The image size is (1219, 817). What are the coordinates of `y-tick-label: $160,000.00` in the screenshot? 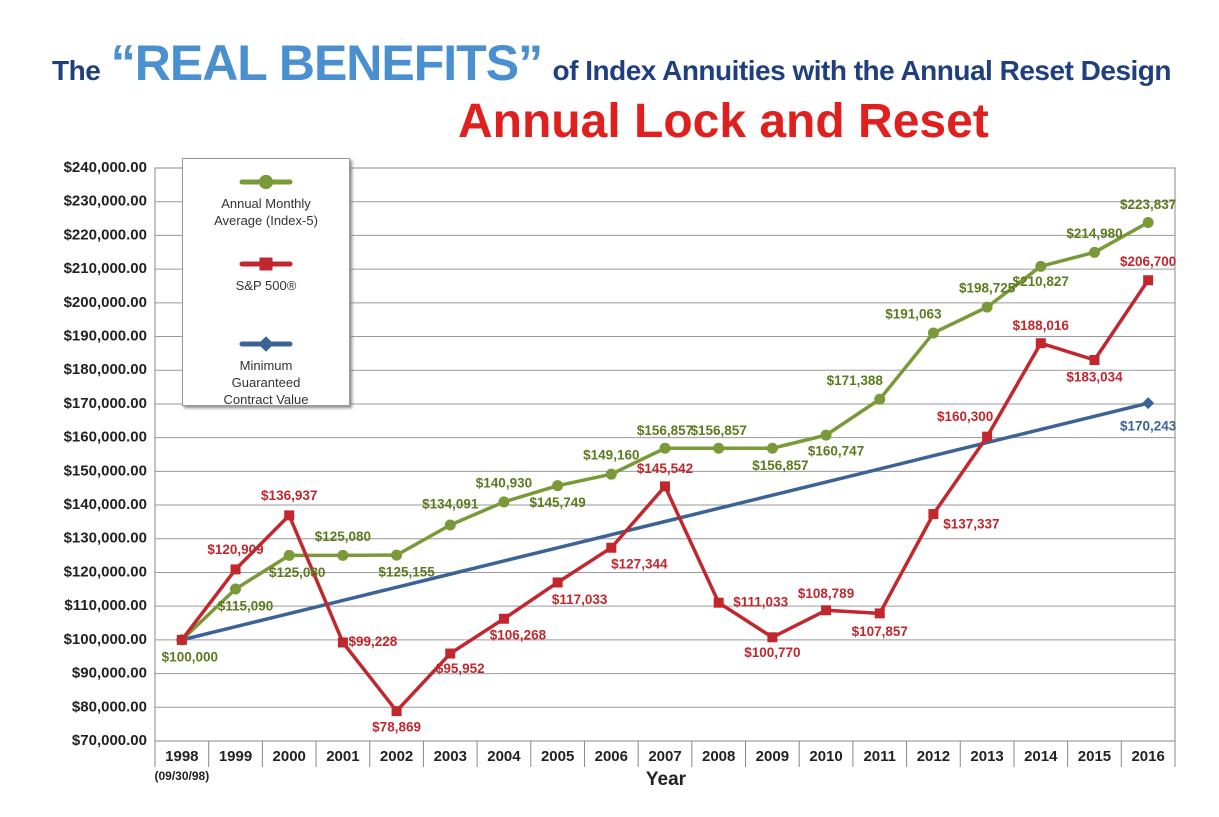 It's located at (105, 437).